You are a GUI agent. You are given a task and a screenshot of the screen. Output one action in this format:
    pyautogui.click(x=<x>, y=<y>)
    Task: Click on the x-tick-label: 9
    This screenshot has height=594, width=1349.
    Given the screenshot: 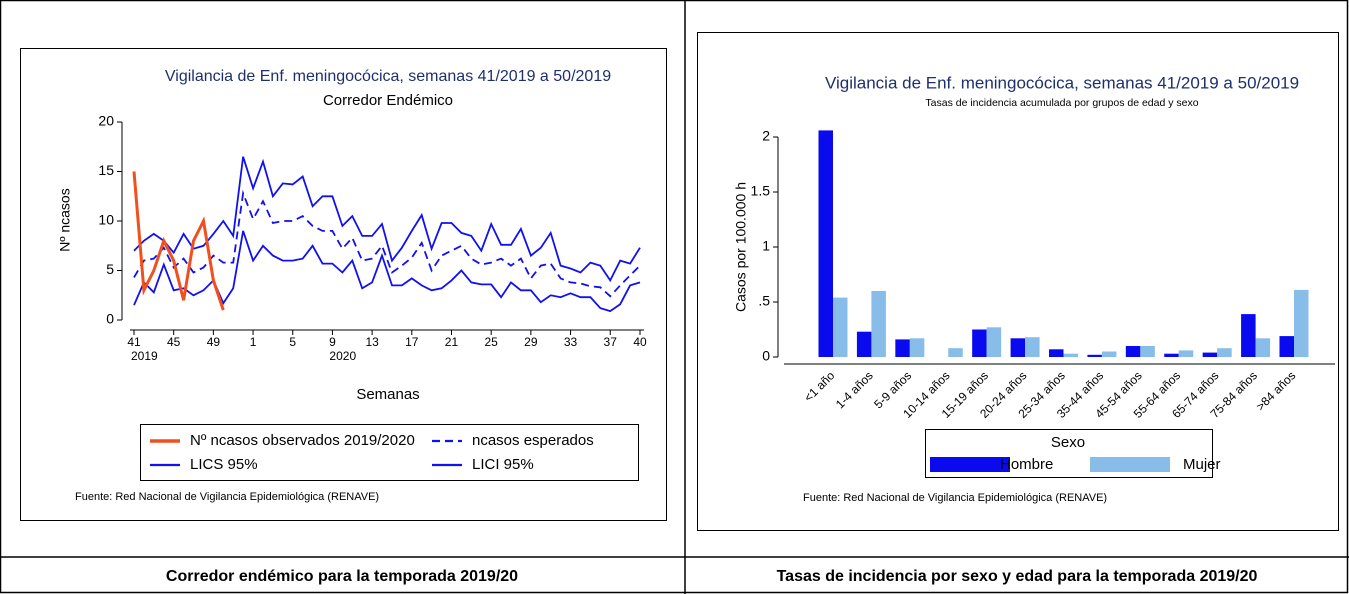 What is the action you would take?
    pyautogui.click(x=332, y=342)
    